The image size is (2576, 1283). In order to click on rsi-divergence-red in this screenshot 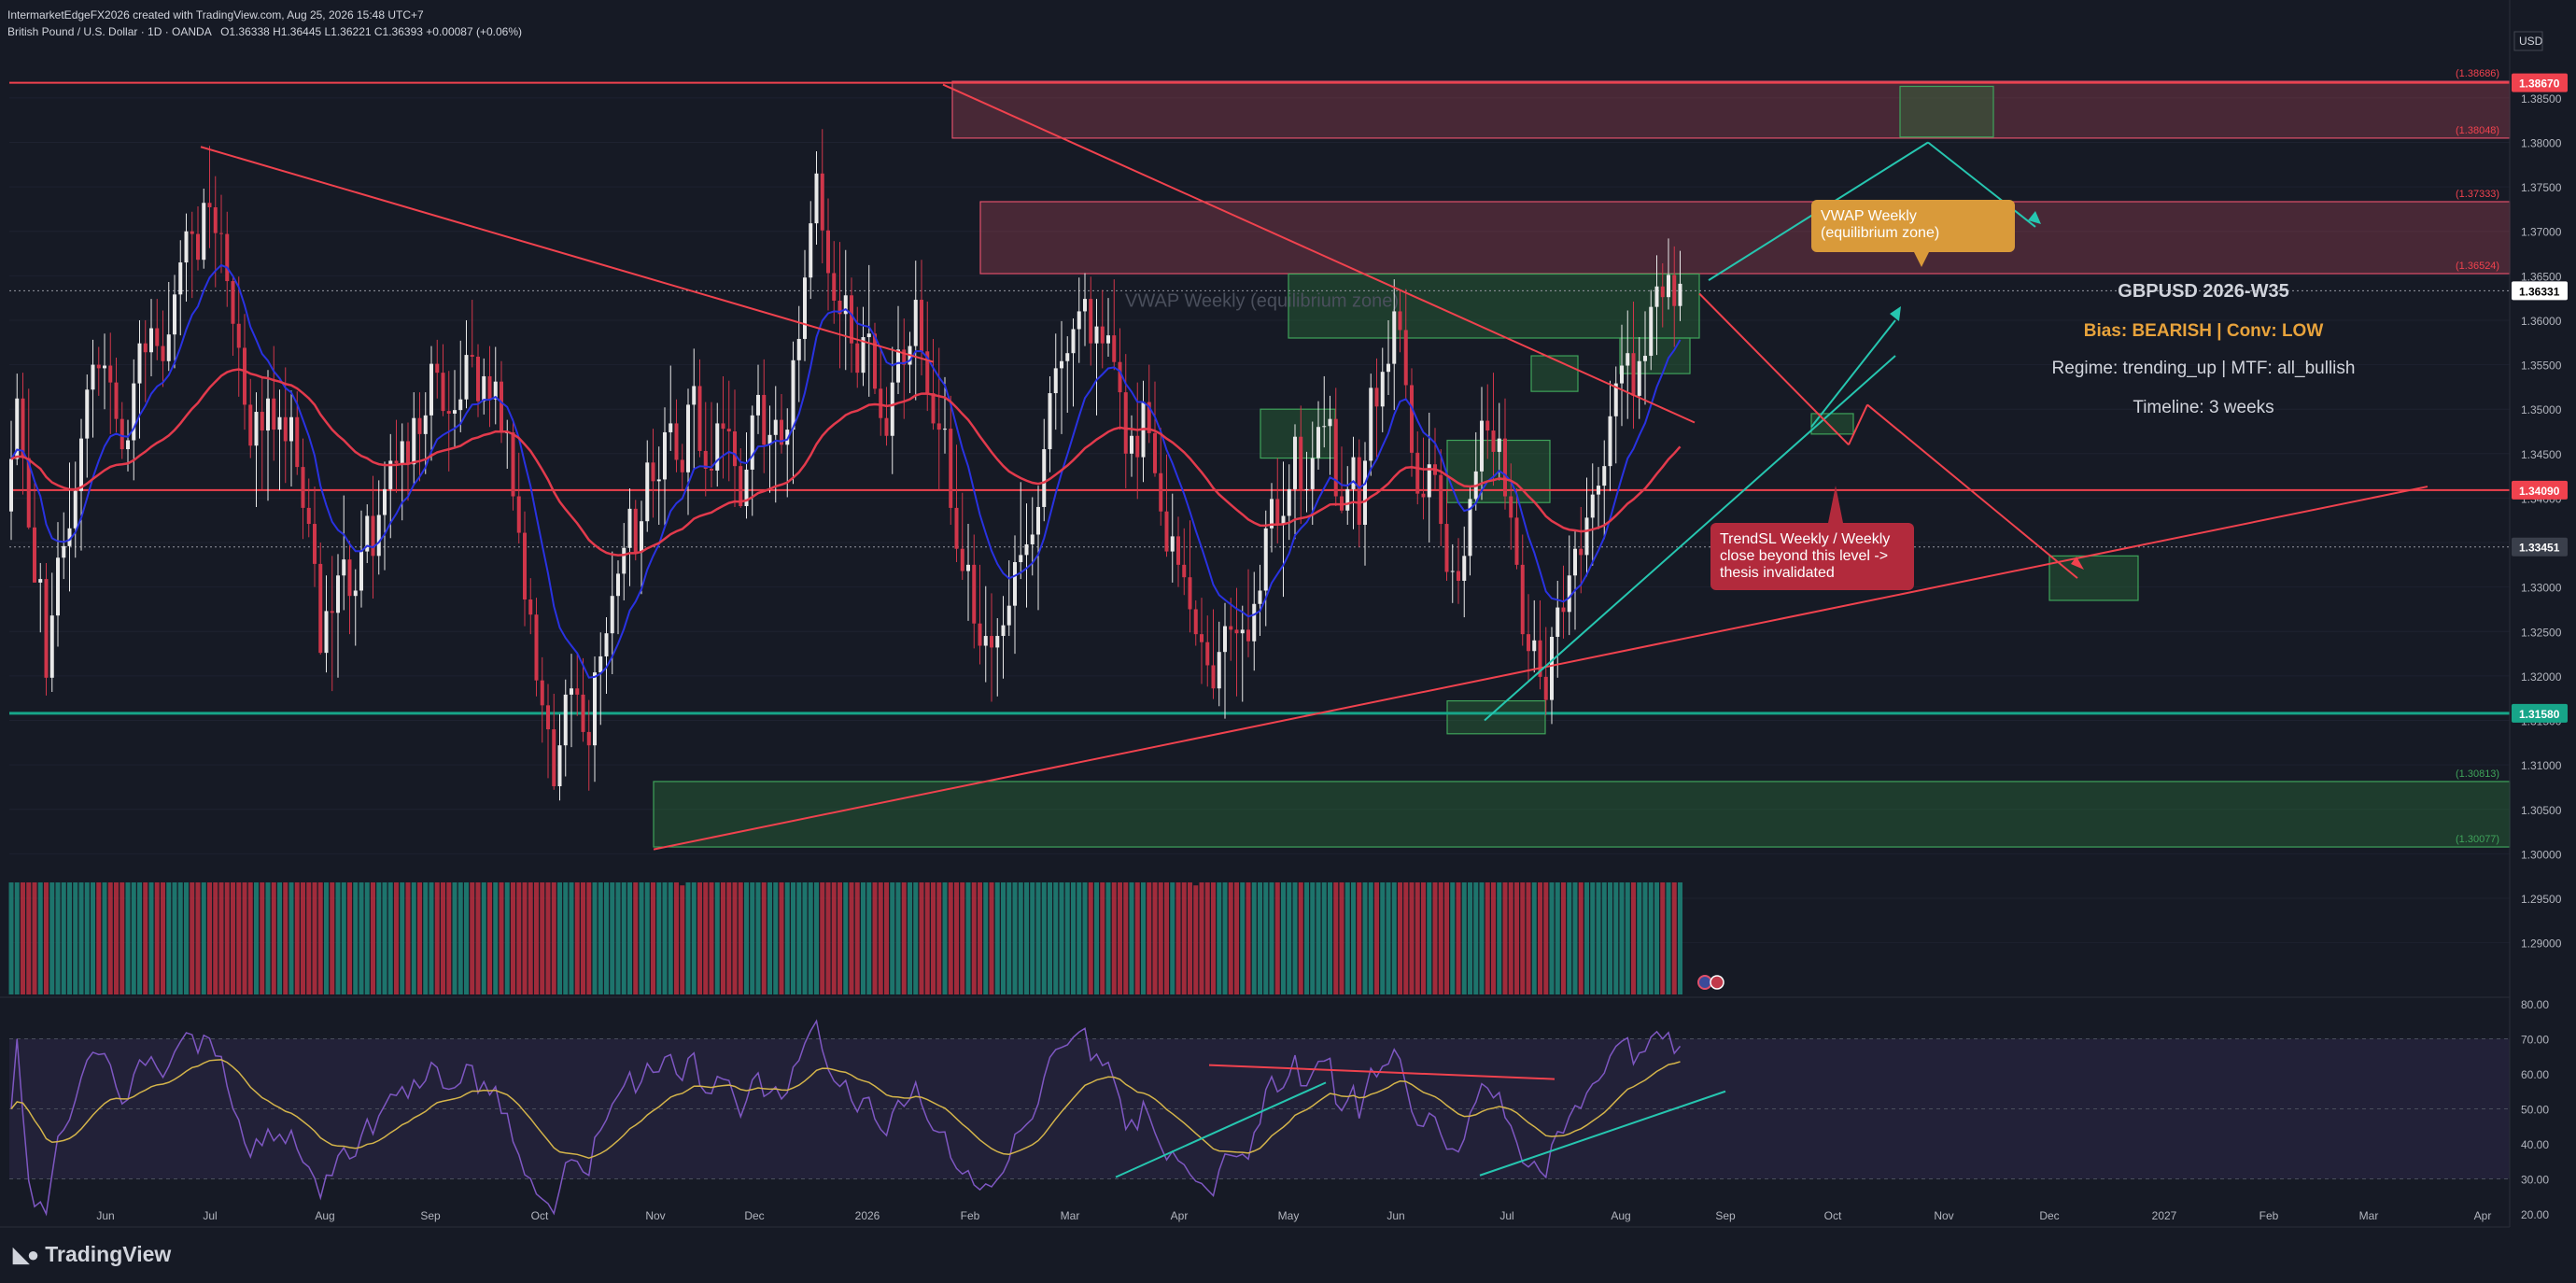, I will do `click(1381, 1072)`.